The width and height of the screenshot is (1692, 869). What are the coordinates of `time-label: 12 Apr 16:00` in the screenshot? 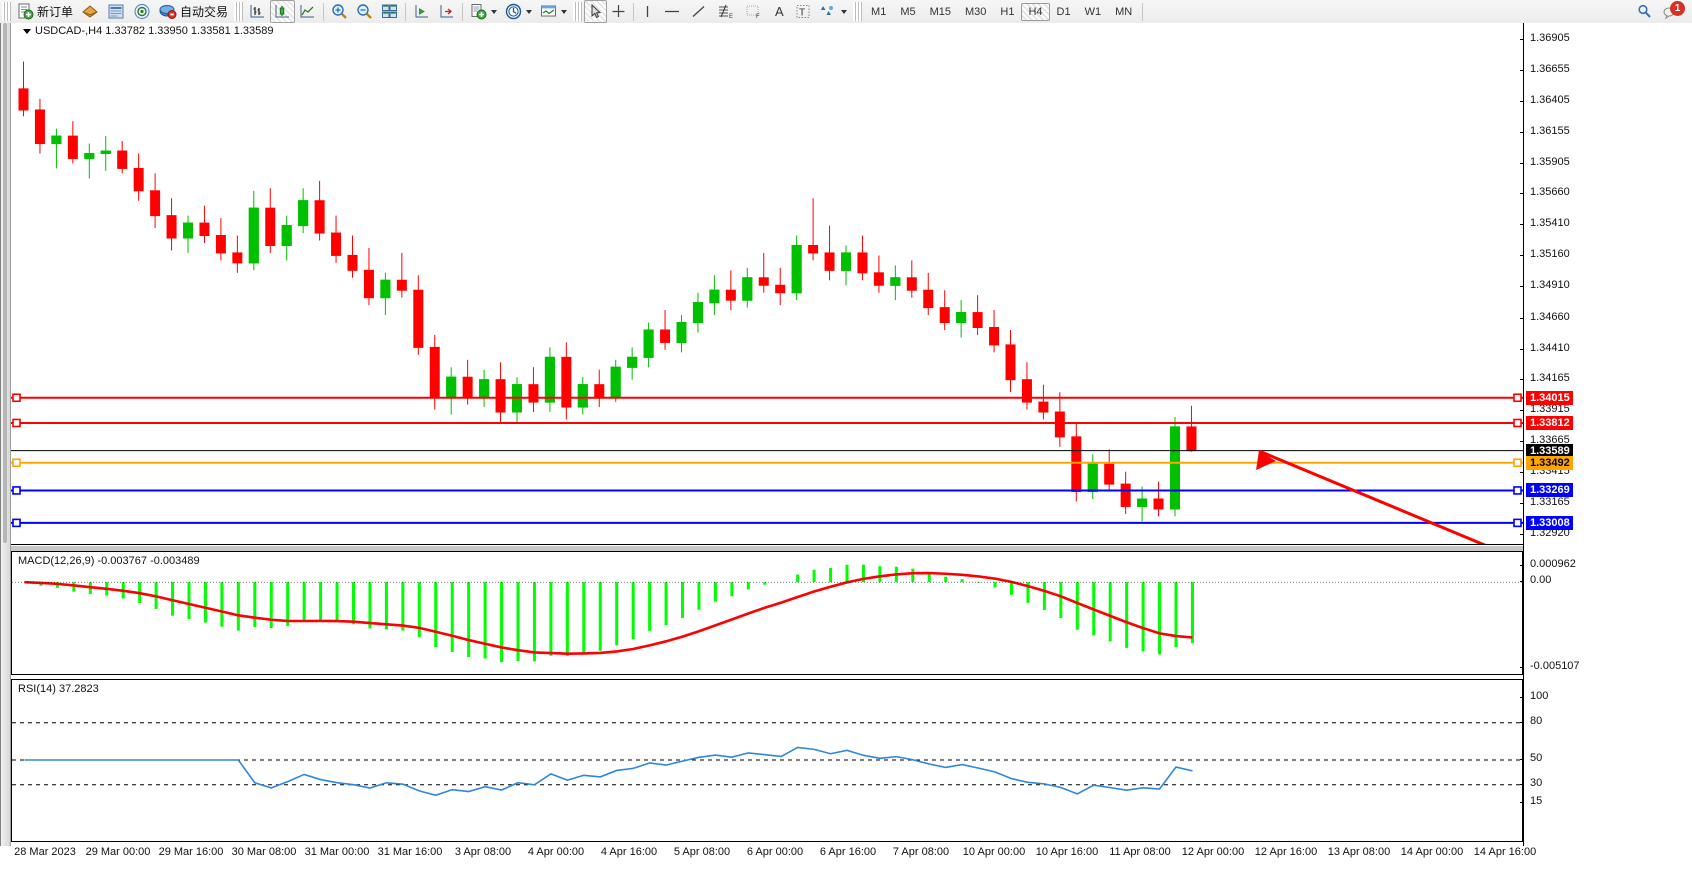 It's located at (1286, 852).